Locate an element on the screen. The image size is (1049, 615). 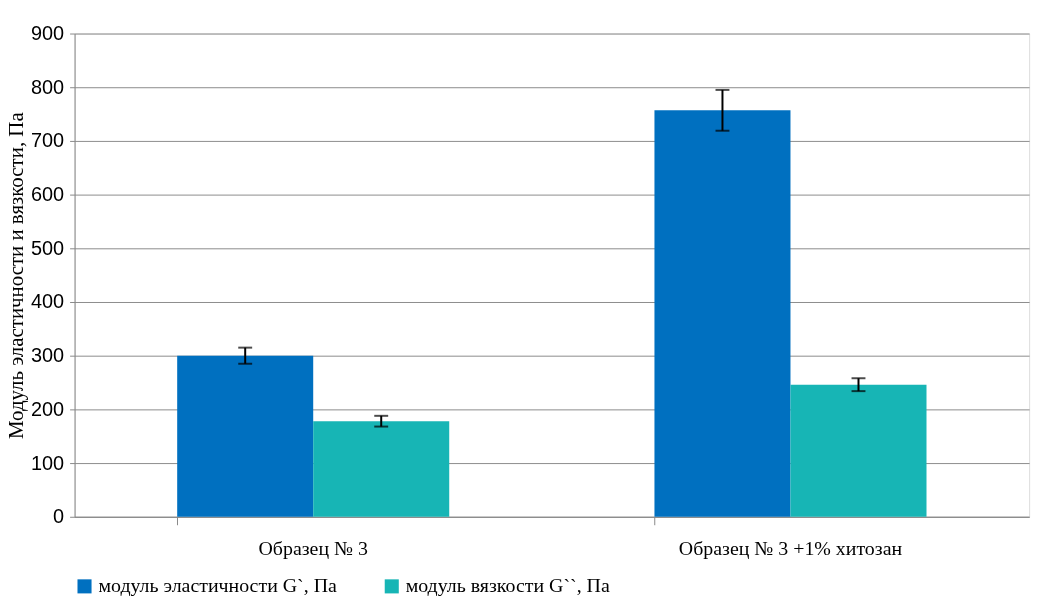
y-tick-label: 0 is located at coordinates (59, 516).